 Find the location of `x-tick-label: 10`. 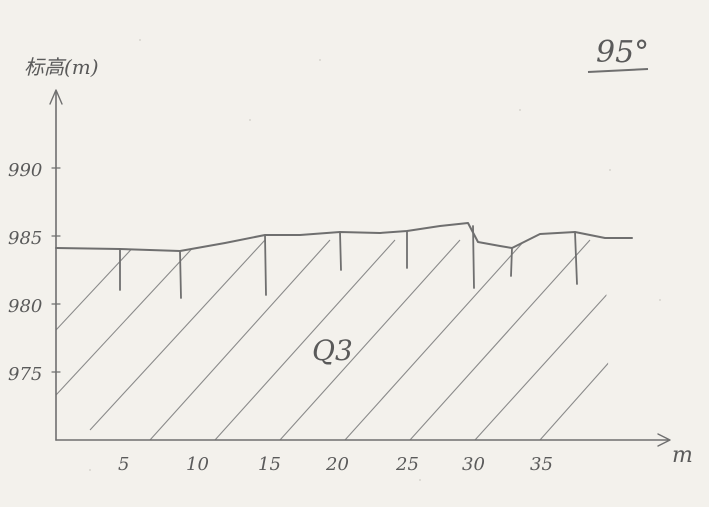

x-tick-label: 10 is located at coordinates (197, 464).